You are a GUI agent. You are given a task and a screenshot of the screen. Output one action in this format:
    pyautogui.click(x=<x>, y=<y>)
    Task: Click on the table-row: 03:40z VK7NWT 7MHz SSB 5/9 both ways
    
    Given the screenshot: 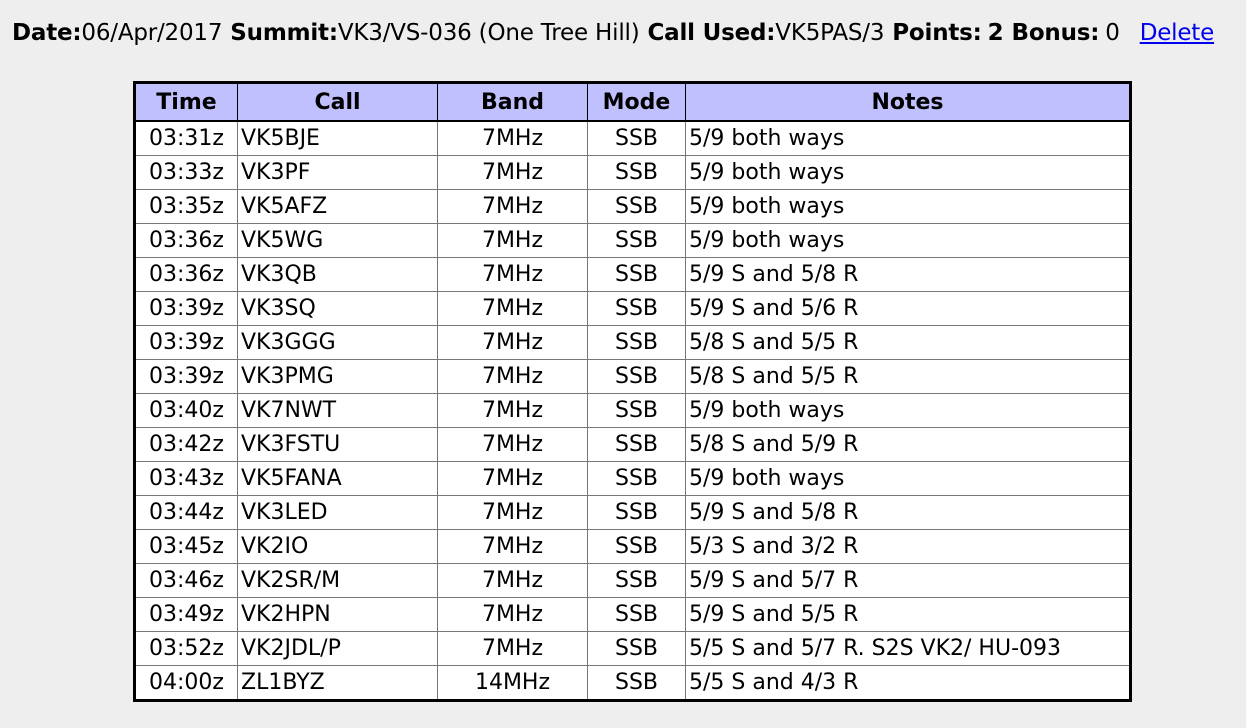 What is the action you would take?
    pyautogui.click(x=632, y=410)
    